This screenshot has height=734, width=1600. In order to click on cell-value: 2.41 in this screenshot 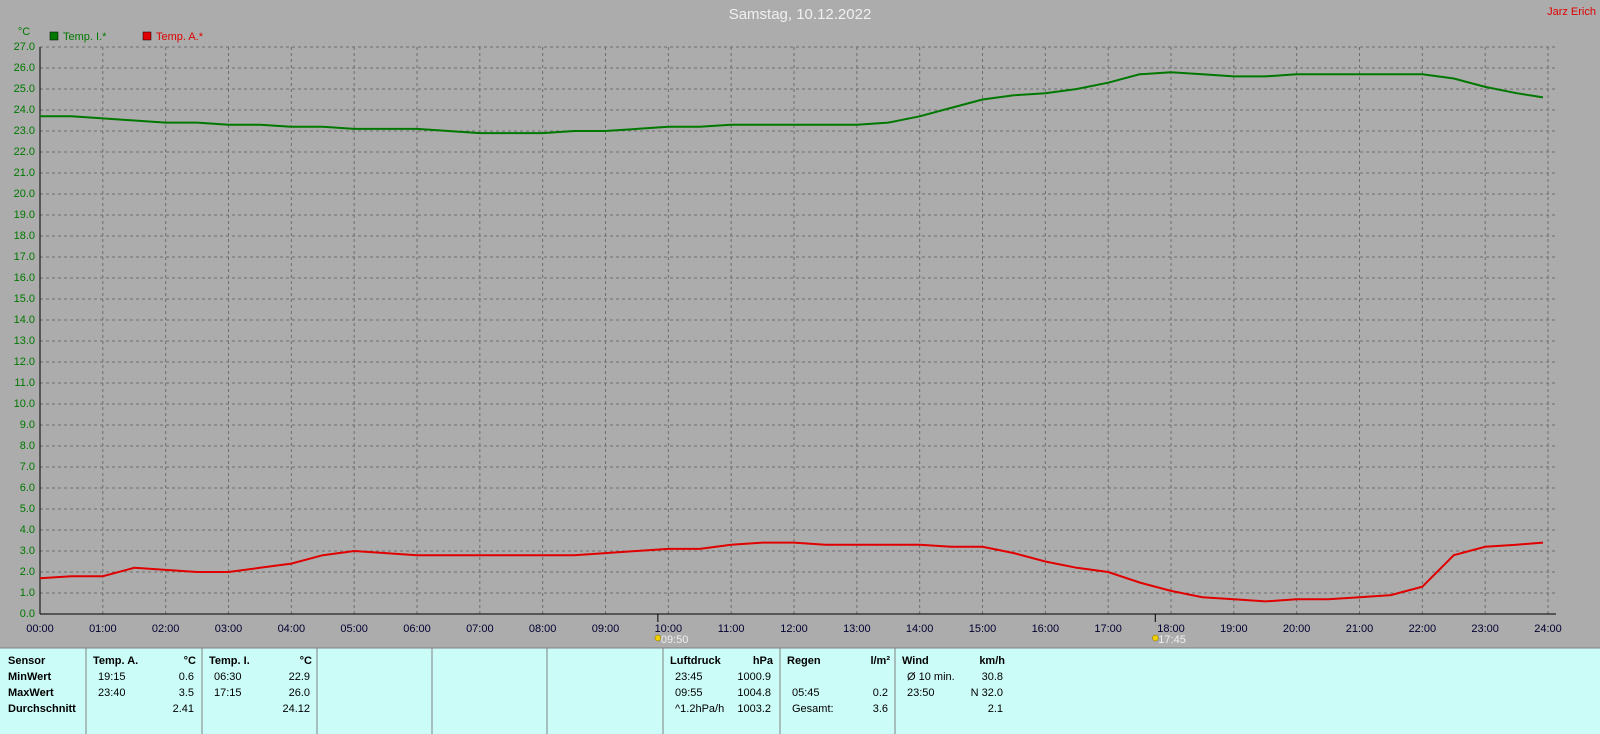, I will do `click(183, 709)`.